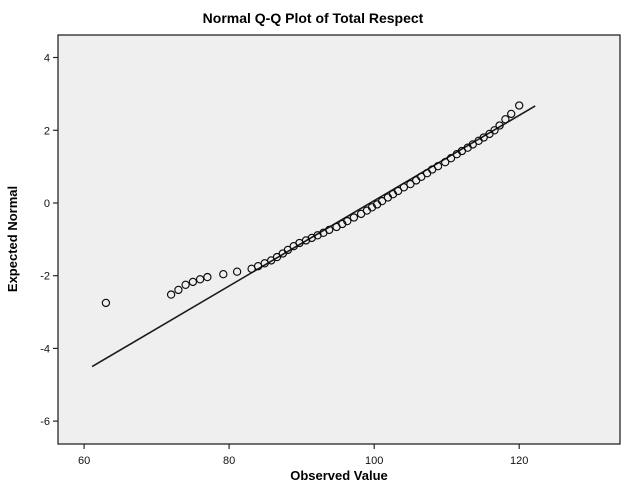  Describe the element at coordinates (47, 59) in the screenshot. I see `y-tick-label: 4` at that location.